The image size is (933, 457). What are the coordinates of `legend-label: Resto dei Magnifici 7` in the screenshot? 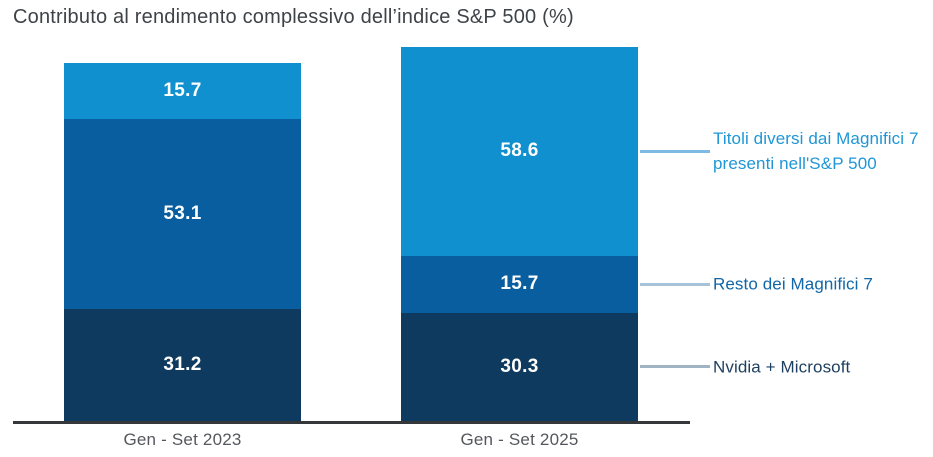 It's located at (793, 284).